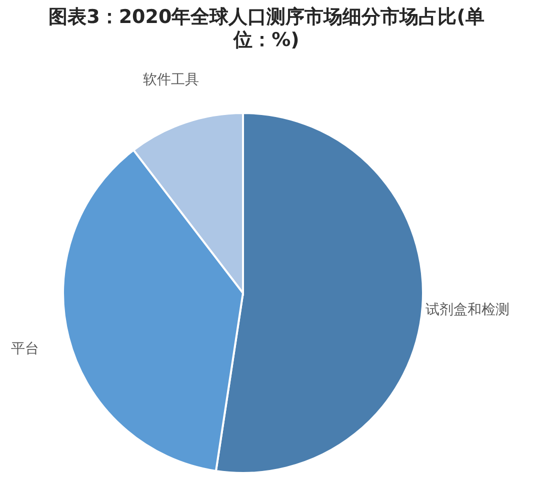 The width and height of the screenshot is (559, 482). What do you see at coordinates (467, 310) in the screenshot?
I see `slice-label: 试剂盒和检测` at bounding box center [467, 310].